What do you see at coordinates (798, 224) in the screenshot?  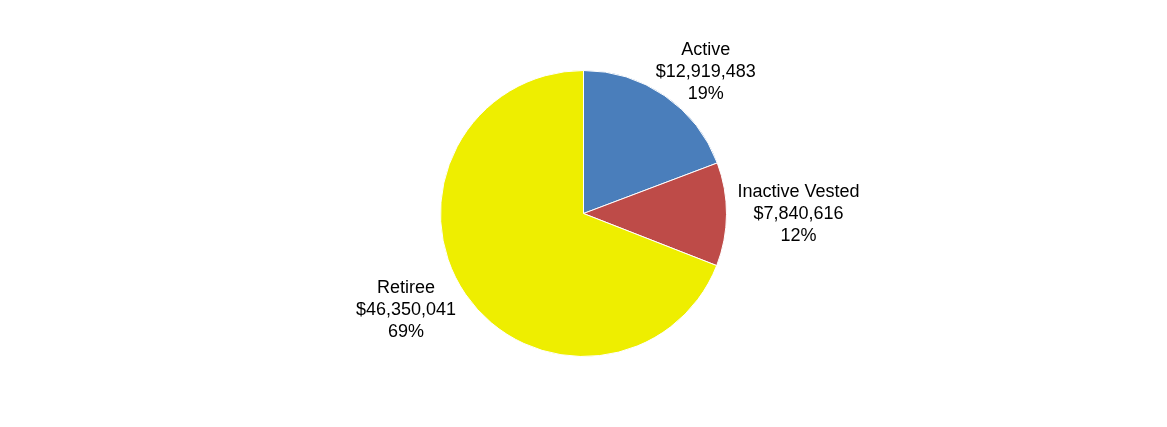 I see `data-label: $7,840,616 12%` at bounding box center [798, 224].